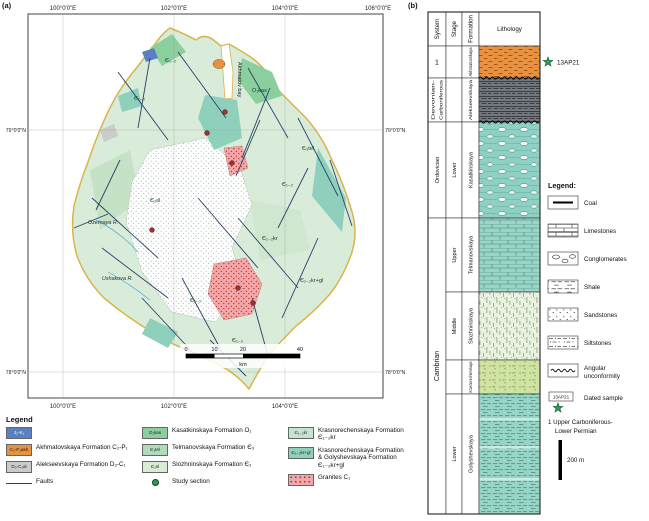  What do you see at coordinates (437, 280) in the screenshot?
I see `system-cells` at bounding box center [437, 280].